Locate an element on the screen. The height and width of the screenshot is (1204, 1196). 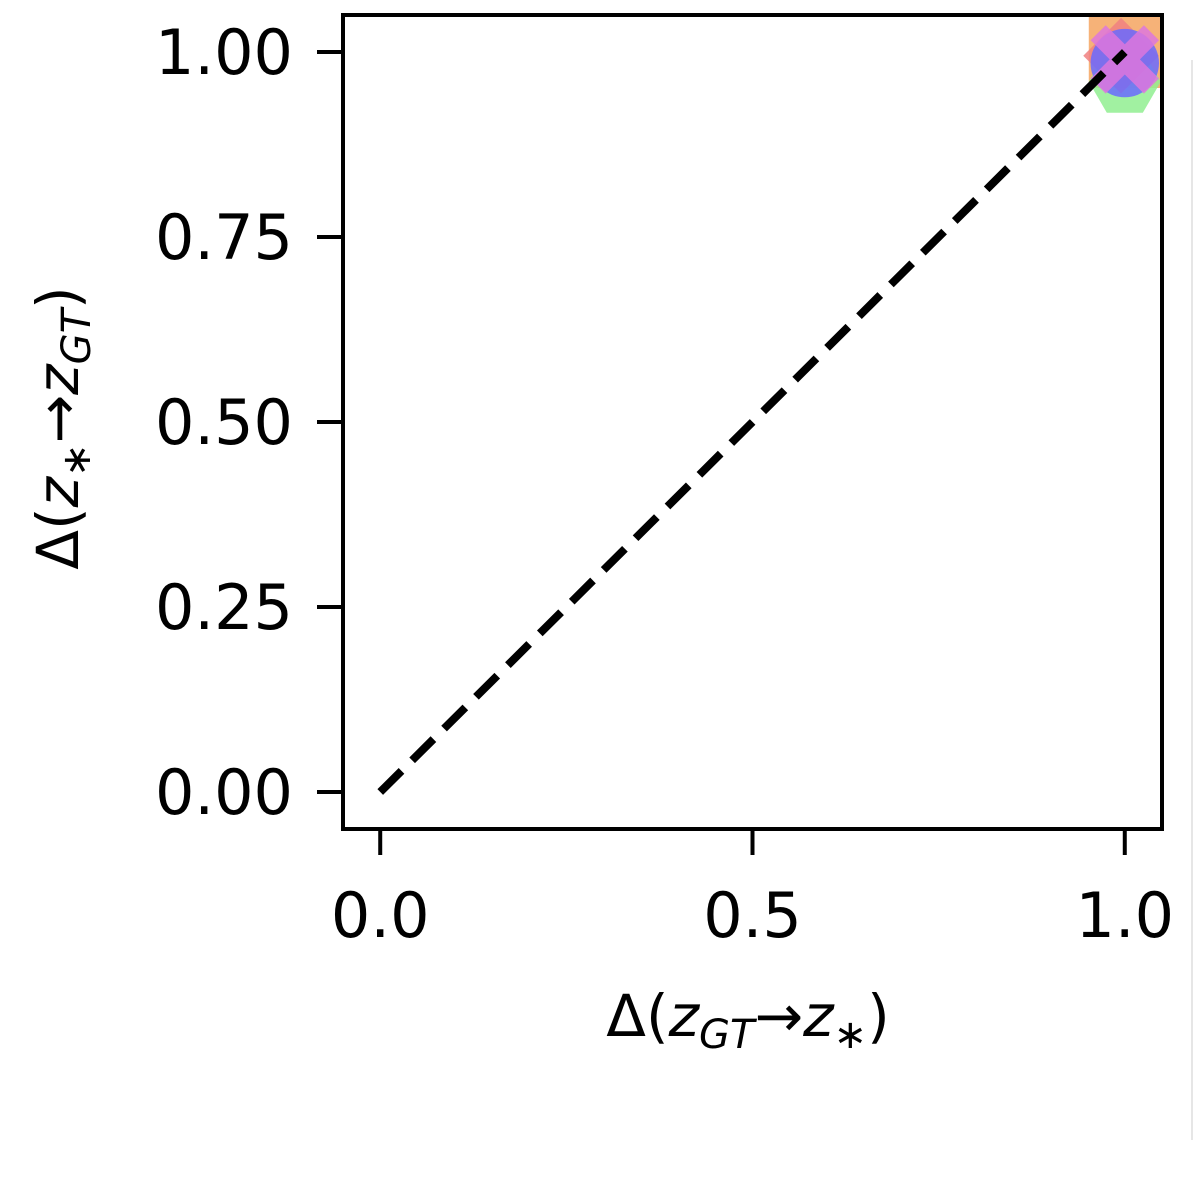
x-tick-label: 0.0 is located at coordinates (380, 915).